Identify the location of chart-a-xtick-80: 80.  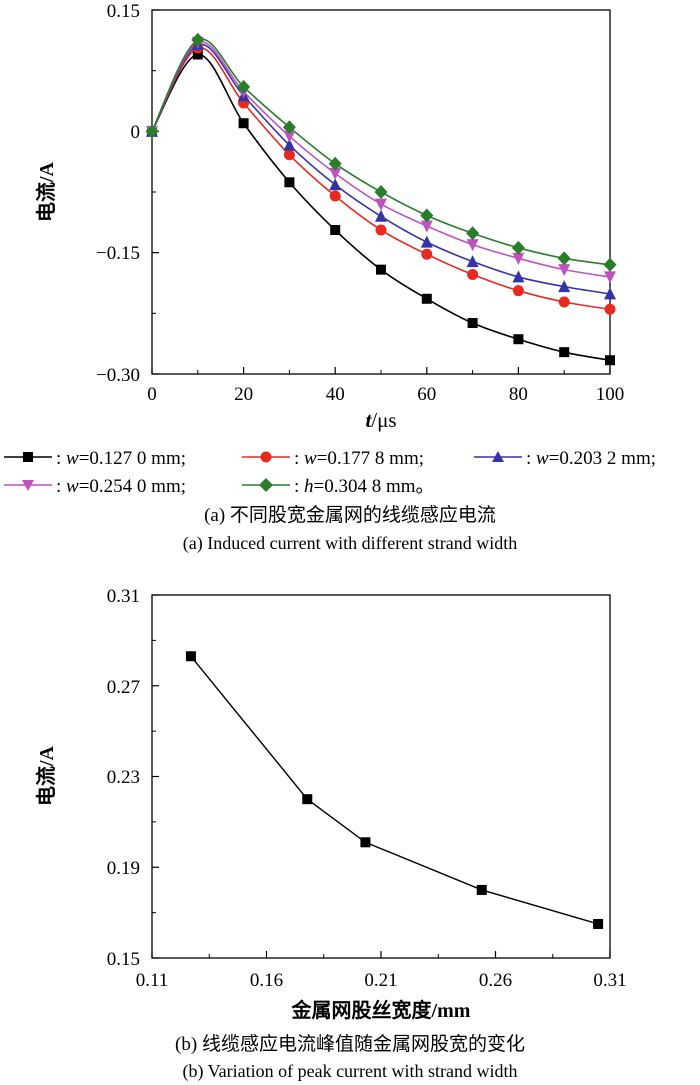
(518, 394).